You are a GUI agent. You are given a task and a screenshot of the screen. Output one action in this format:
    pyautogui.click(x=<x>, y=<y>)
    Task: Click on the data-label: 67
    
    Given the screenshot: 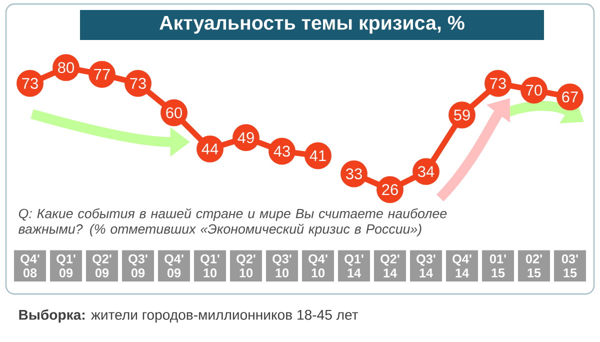 What is the action you would take?
    pyautogui.click(x=570, y=96)
    